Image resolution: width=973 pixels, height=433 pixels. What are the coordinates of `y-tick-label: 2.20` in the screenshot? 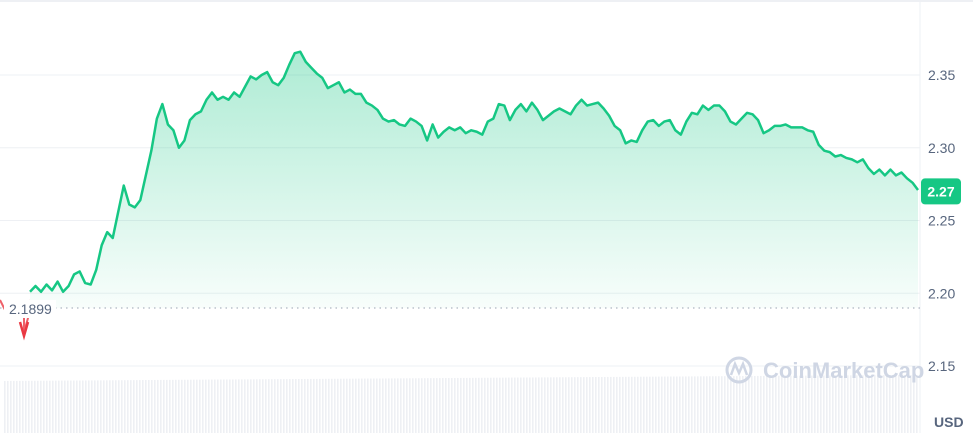 It's located at (941, 293).